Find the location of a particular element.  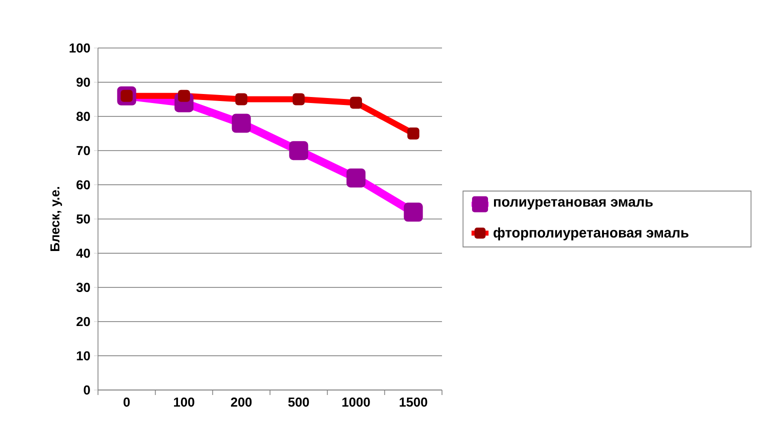

x-tick-label: 500 is located at coordinates (298, 402).